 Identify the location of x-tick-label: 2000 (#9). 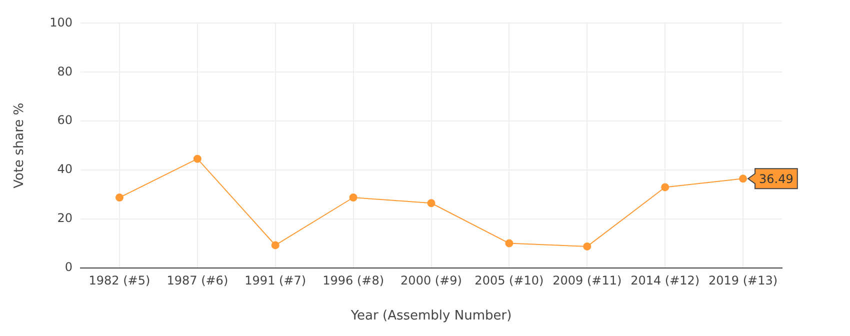
(431, 280).